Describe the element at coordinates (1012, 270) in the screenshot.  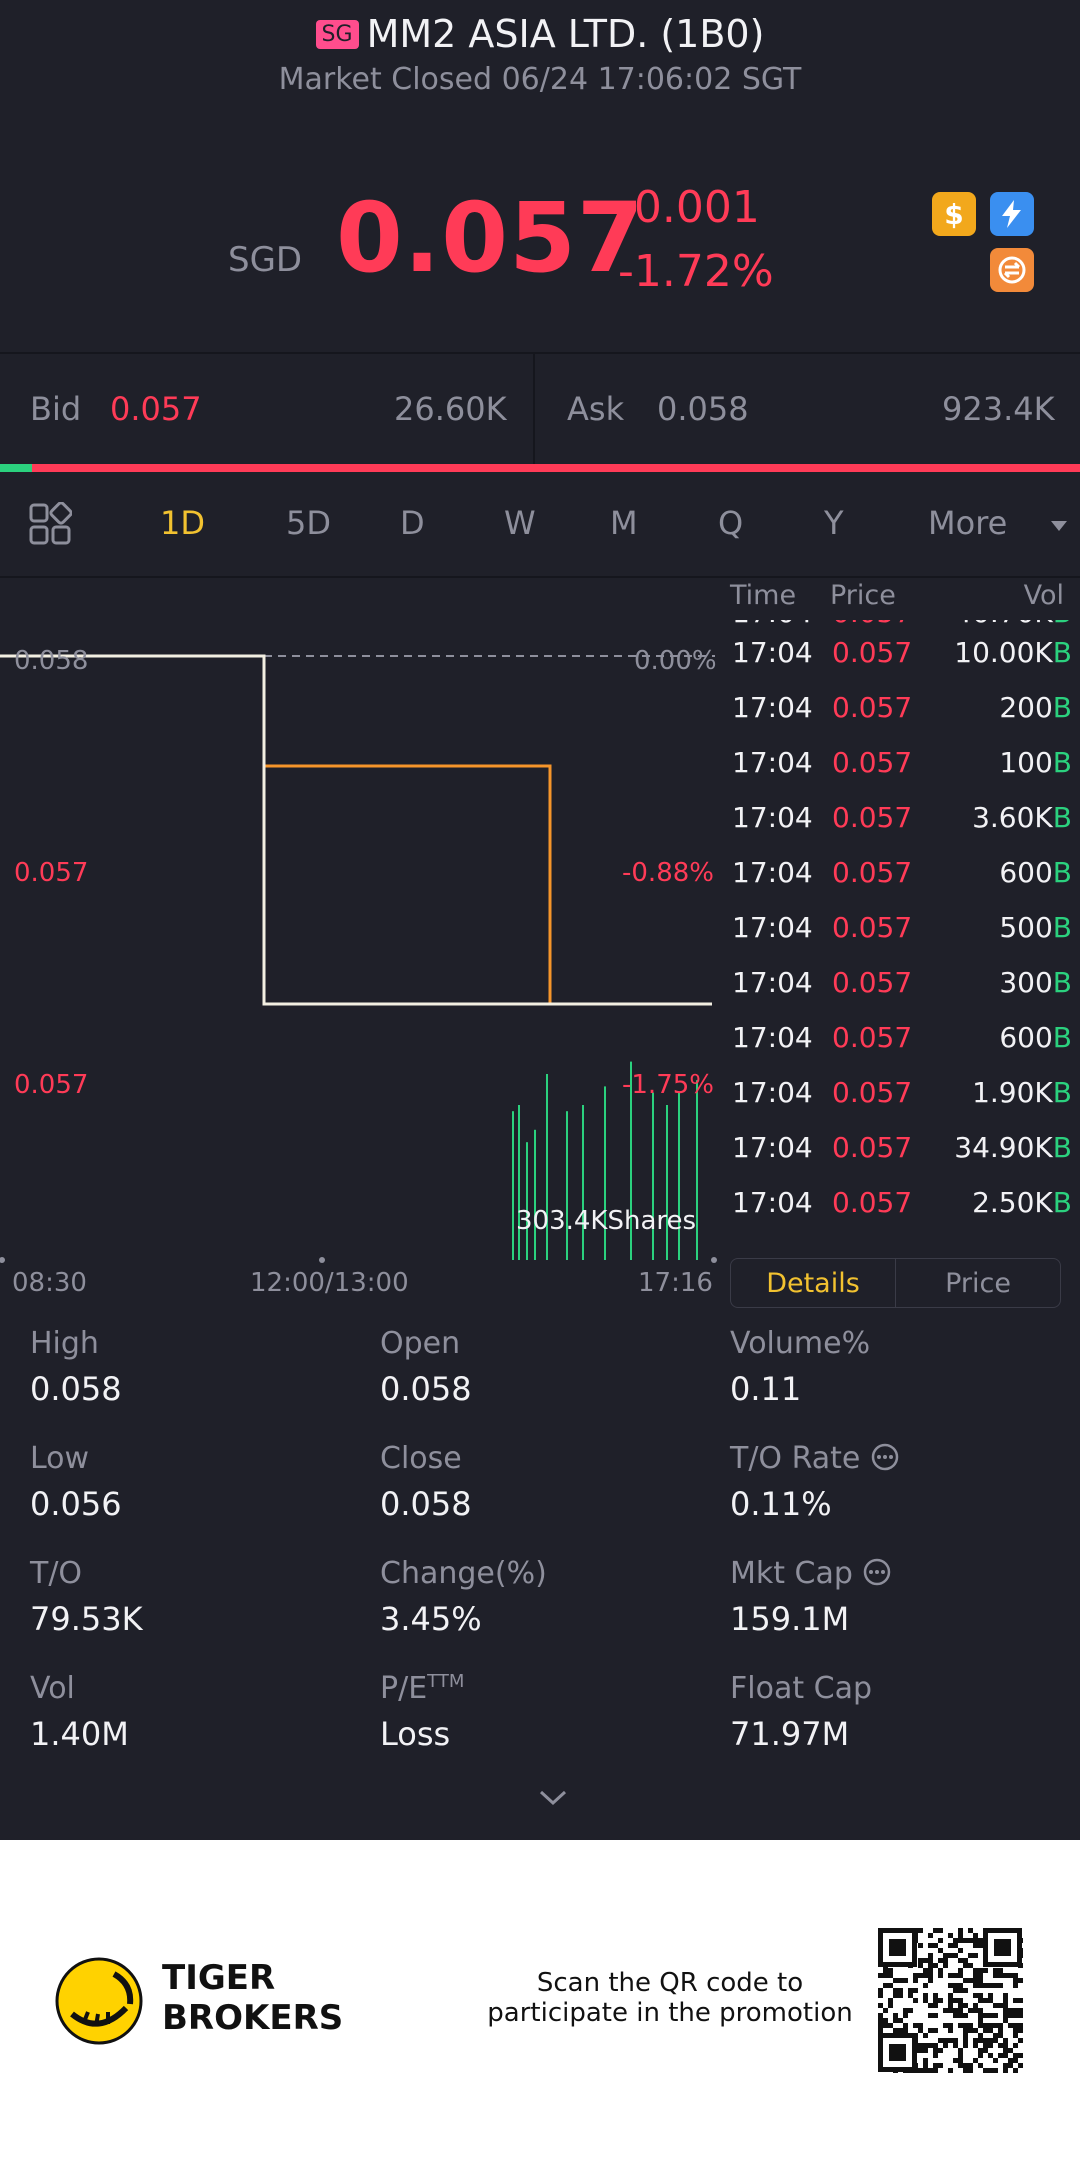
I see `swap-badge-icon` at that location.